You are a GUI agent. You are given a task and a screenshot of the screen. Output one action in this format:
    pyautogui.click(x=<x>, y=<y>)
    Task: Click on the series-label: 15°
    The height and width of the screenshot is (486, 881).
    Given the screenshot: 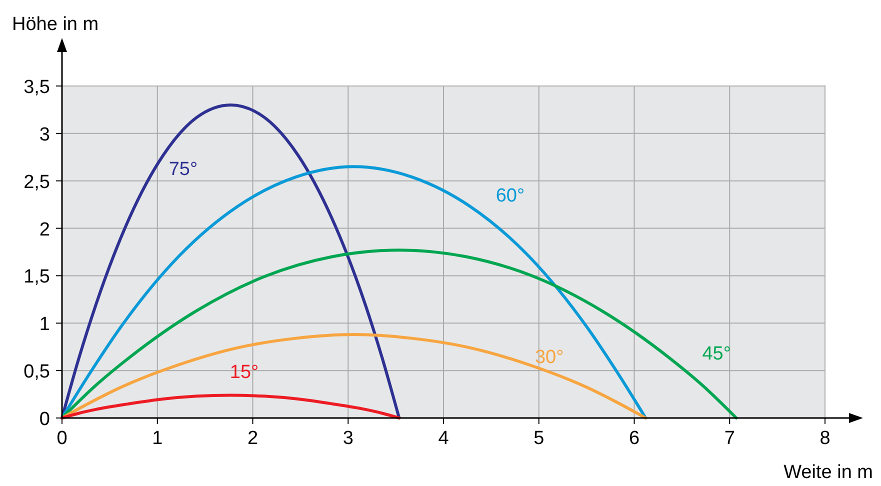 What is the action you would take?
    pyautogui.click(x=244, y=373)
    